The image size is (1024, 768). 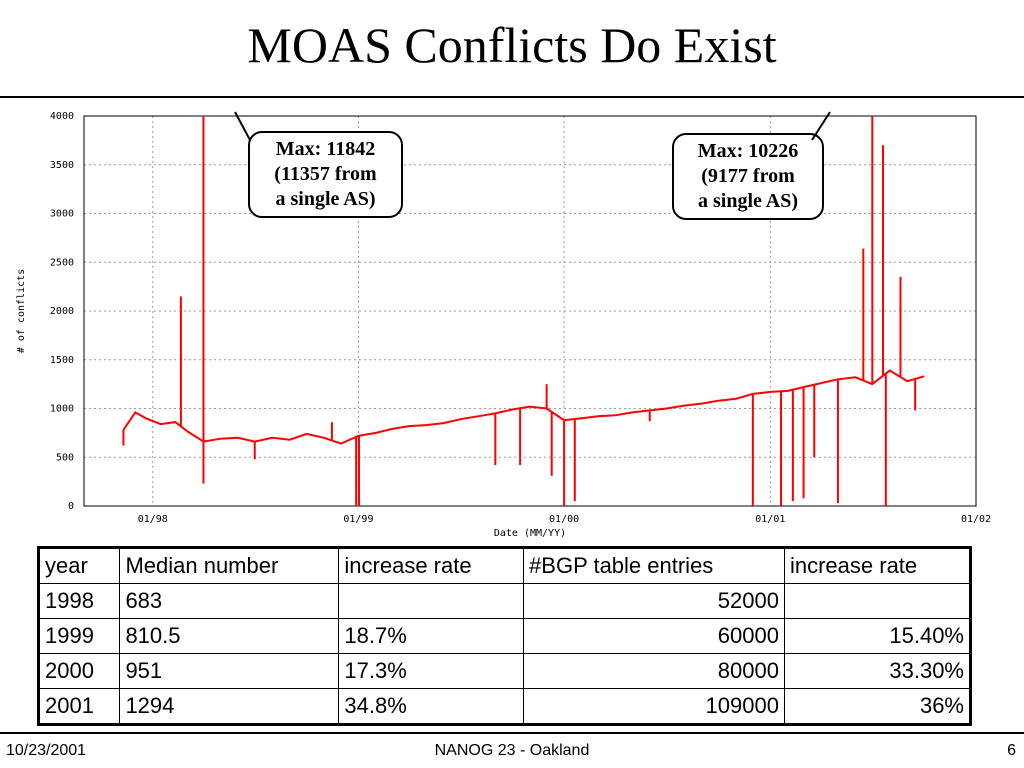 What do you see at coordinates (431, 671) in the screenshot?
I see `table-cell: 17.3%` at bounding box center [431, 671].